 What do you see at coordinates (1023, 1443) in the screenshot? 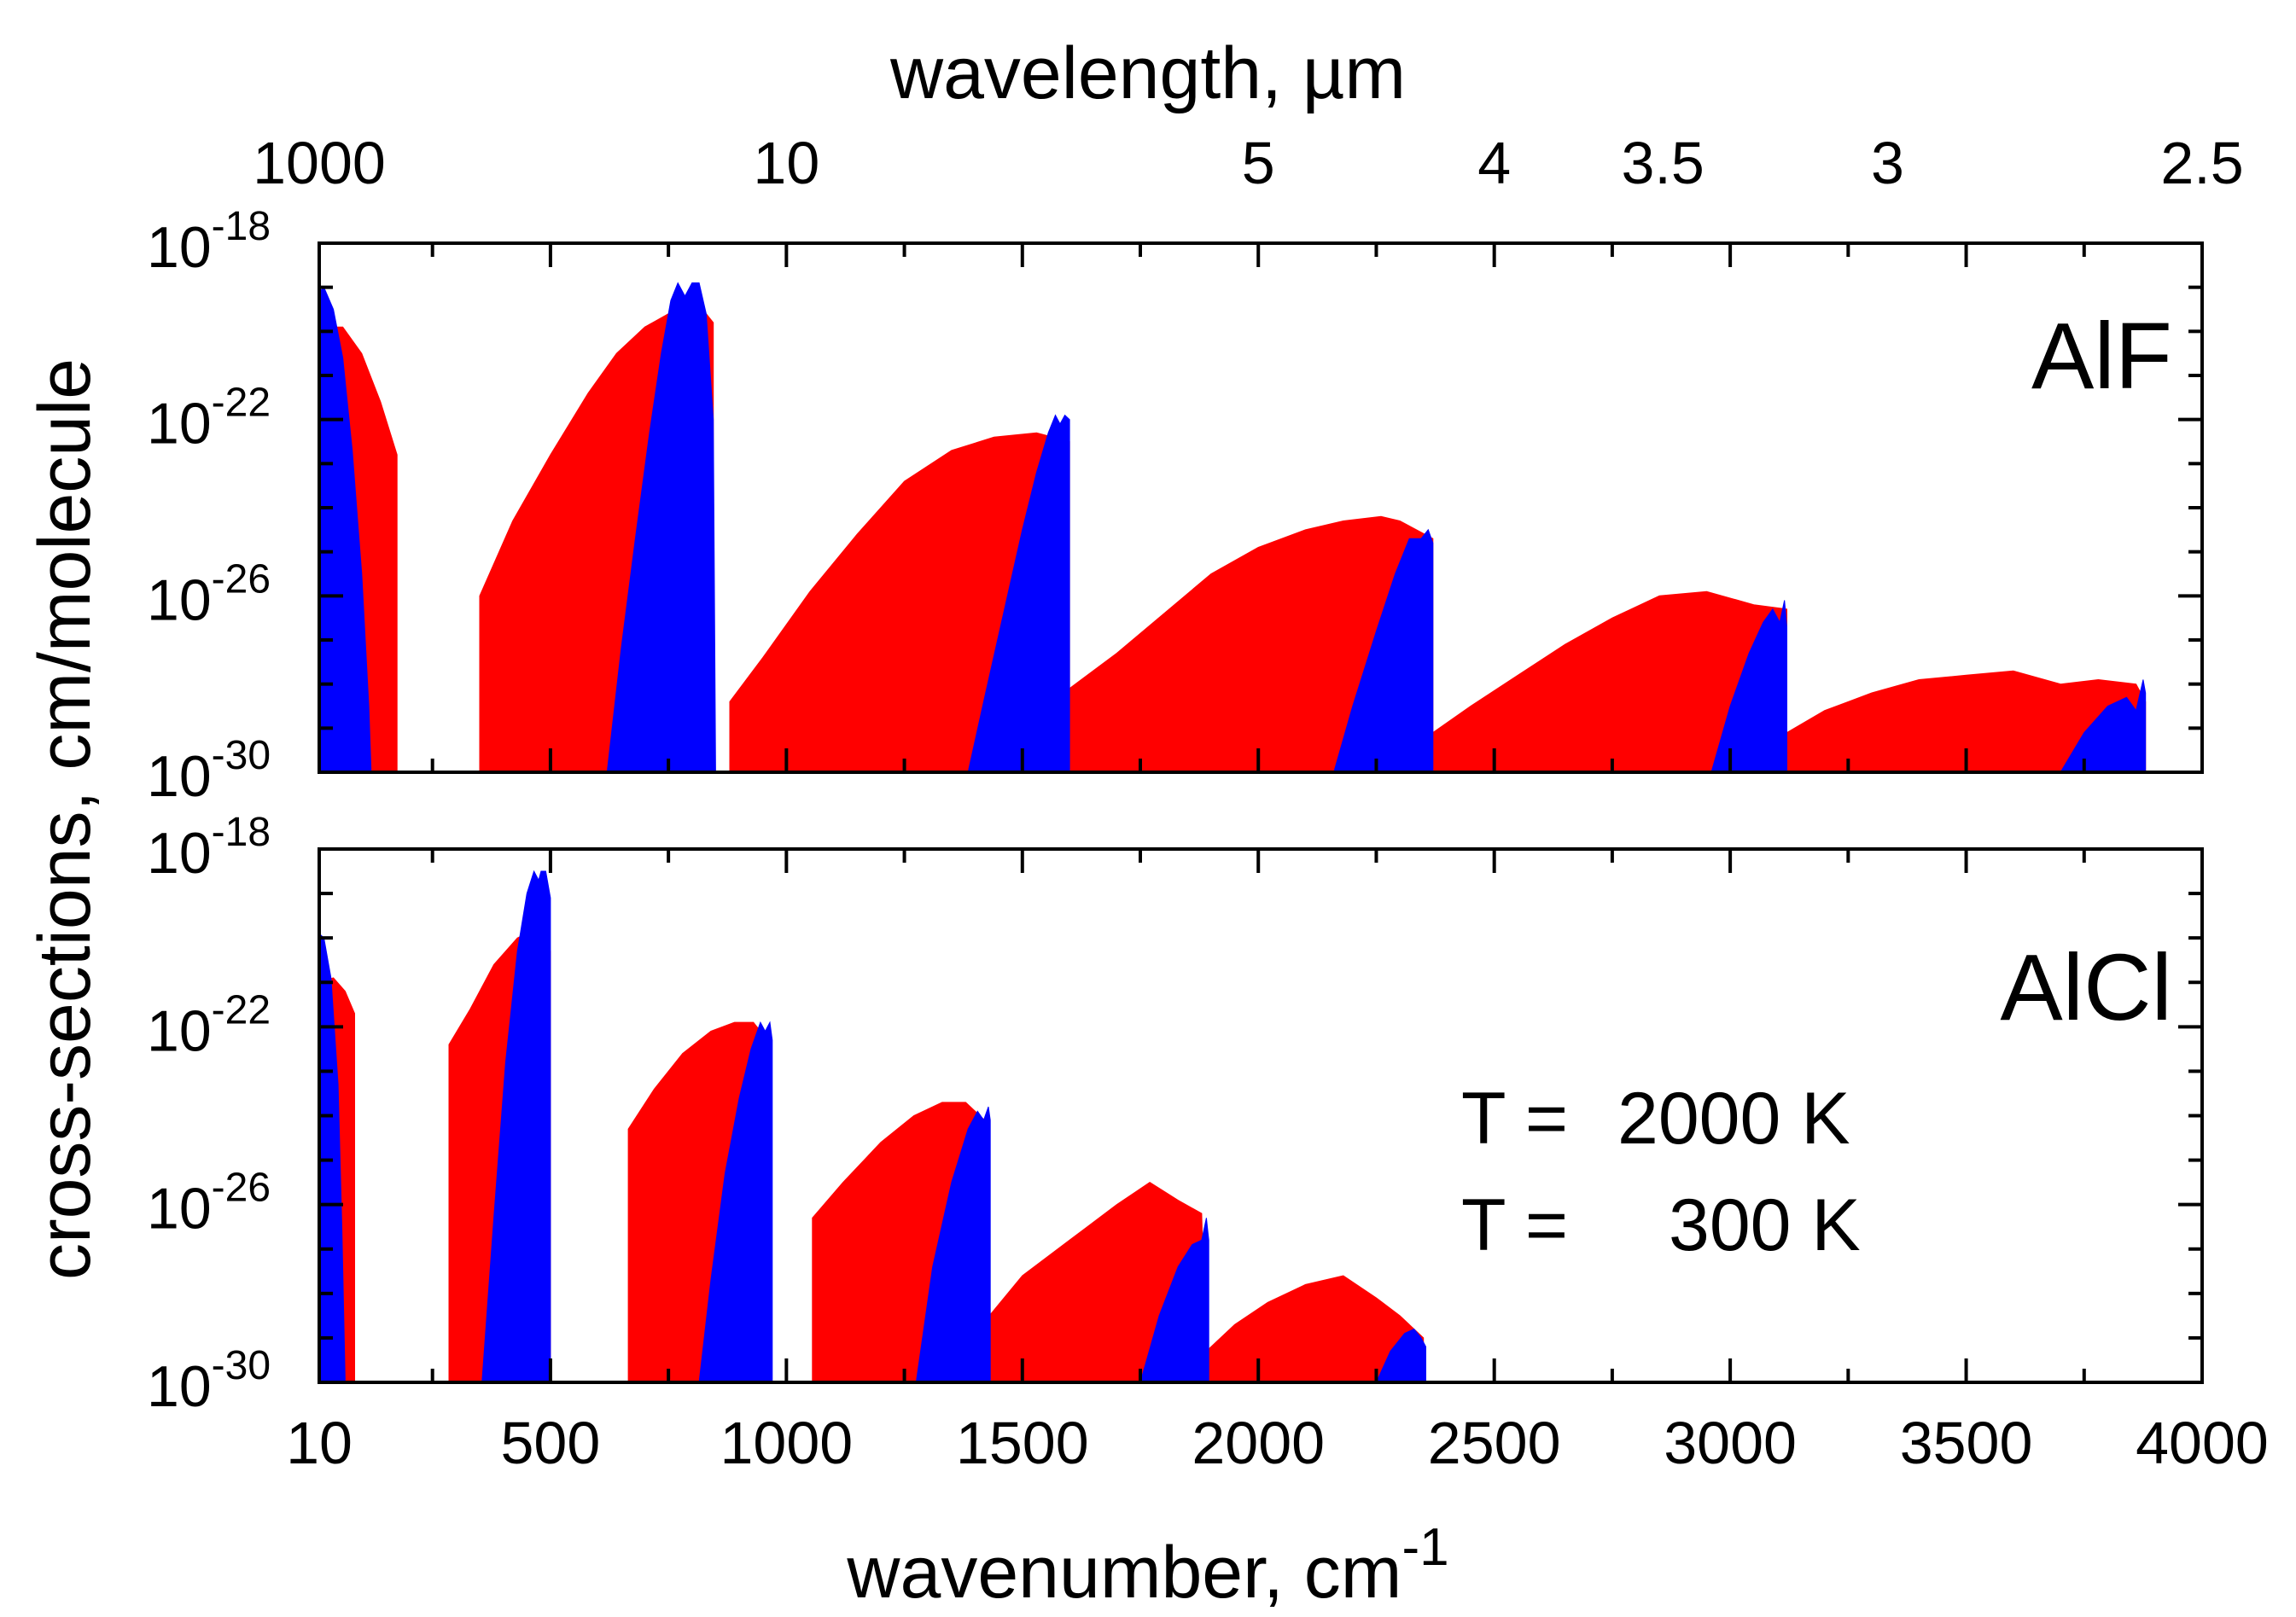
I see `x-tick-label-1500: 1500` at bounding box center [1023, 1443].